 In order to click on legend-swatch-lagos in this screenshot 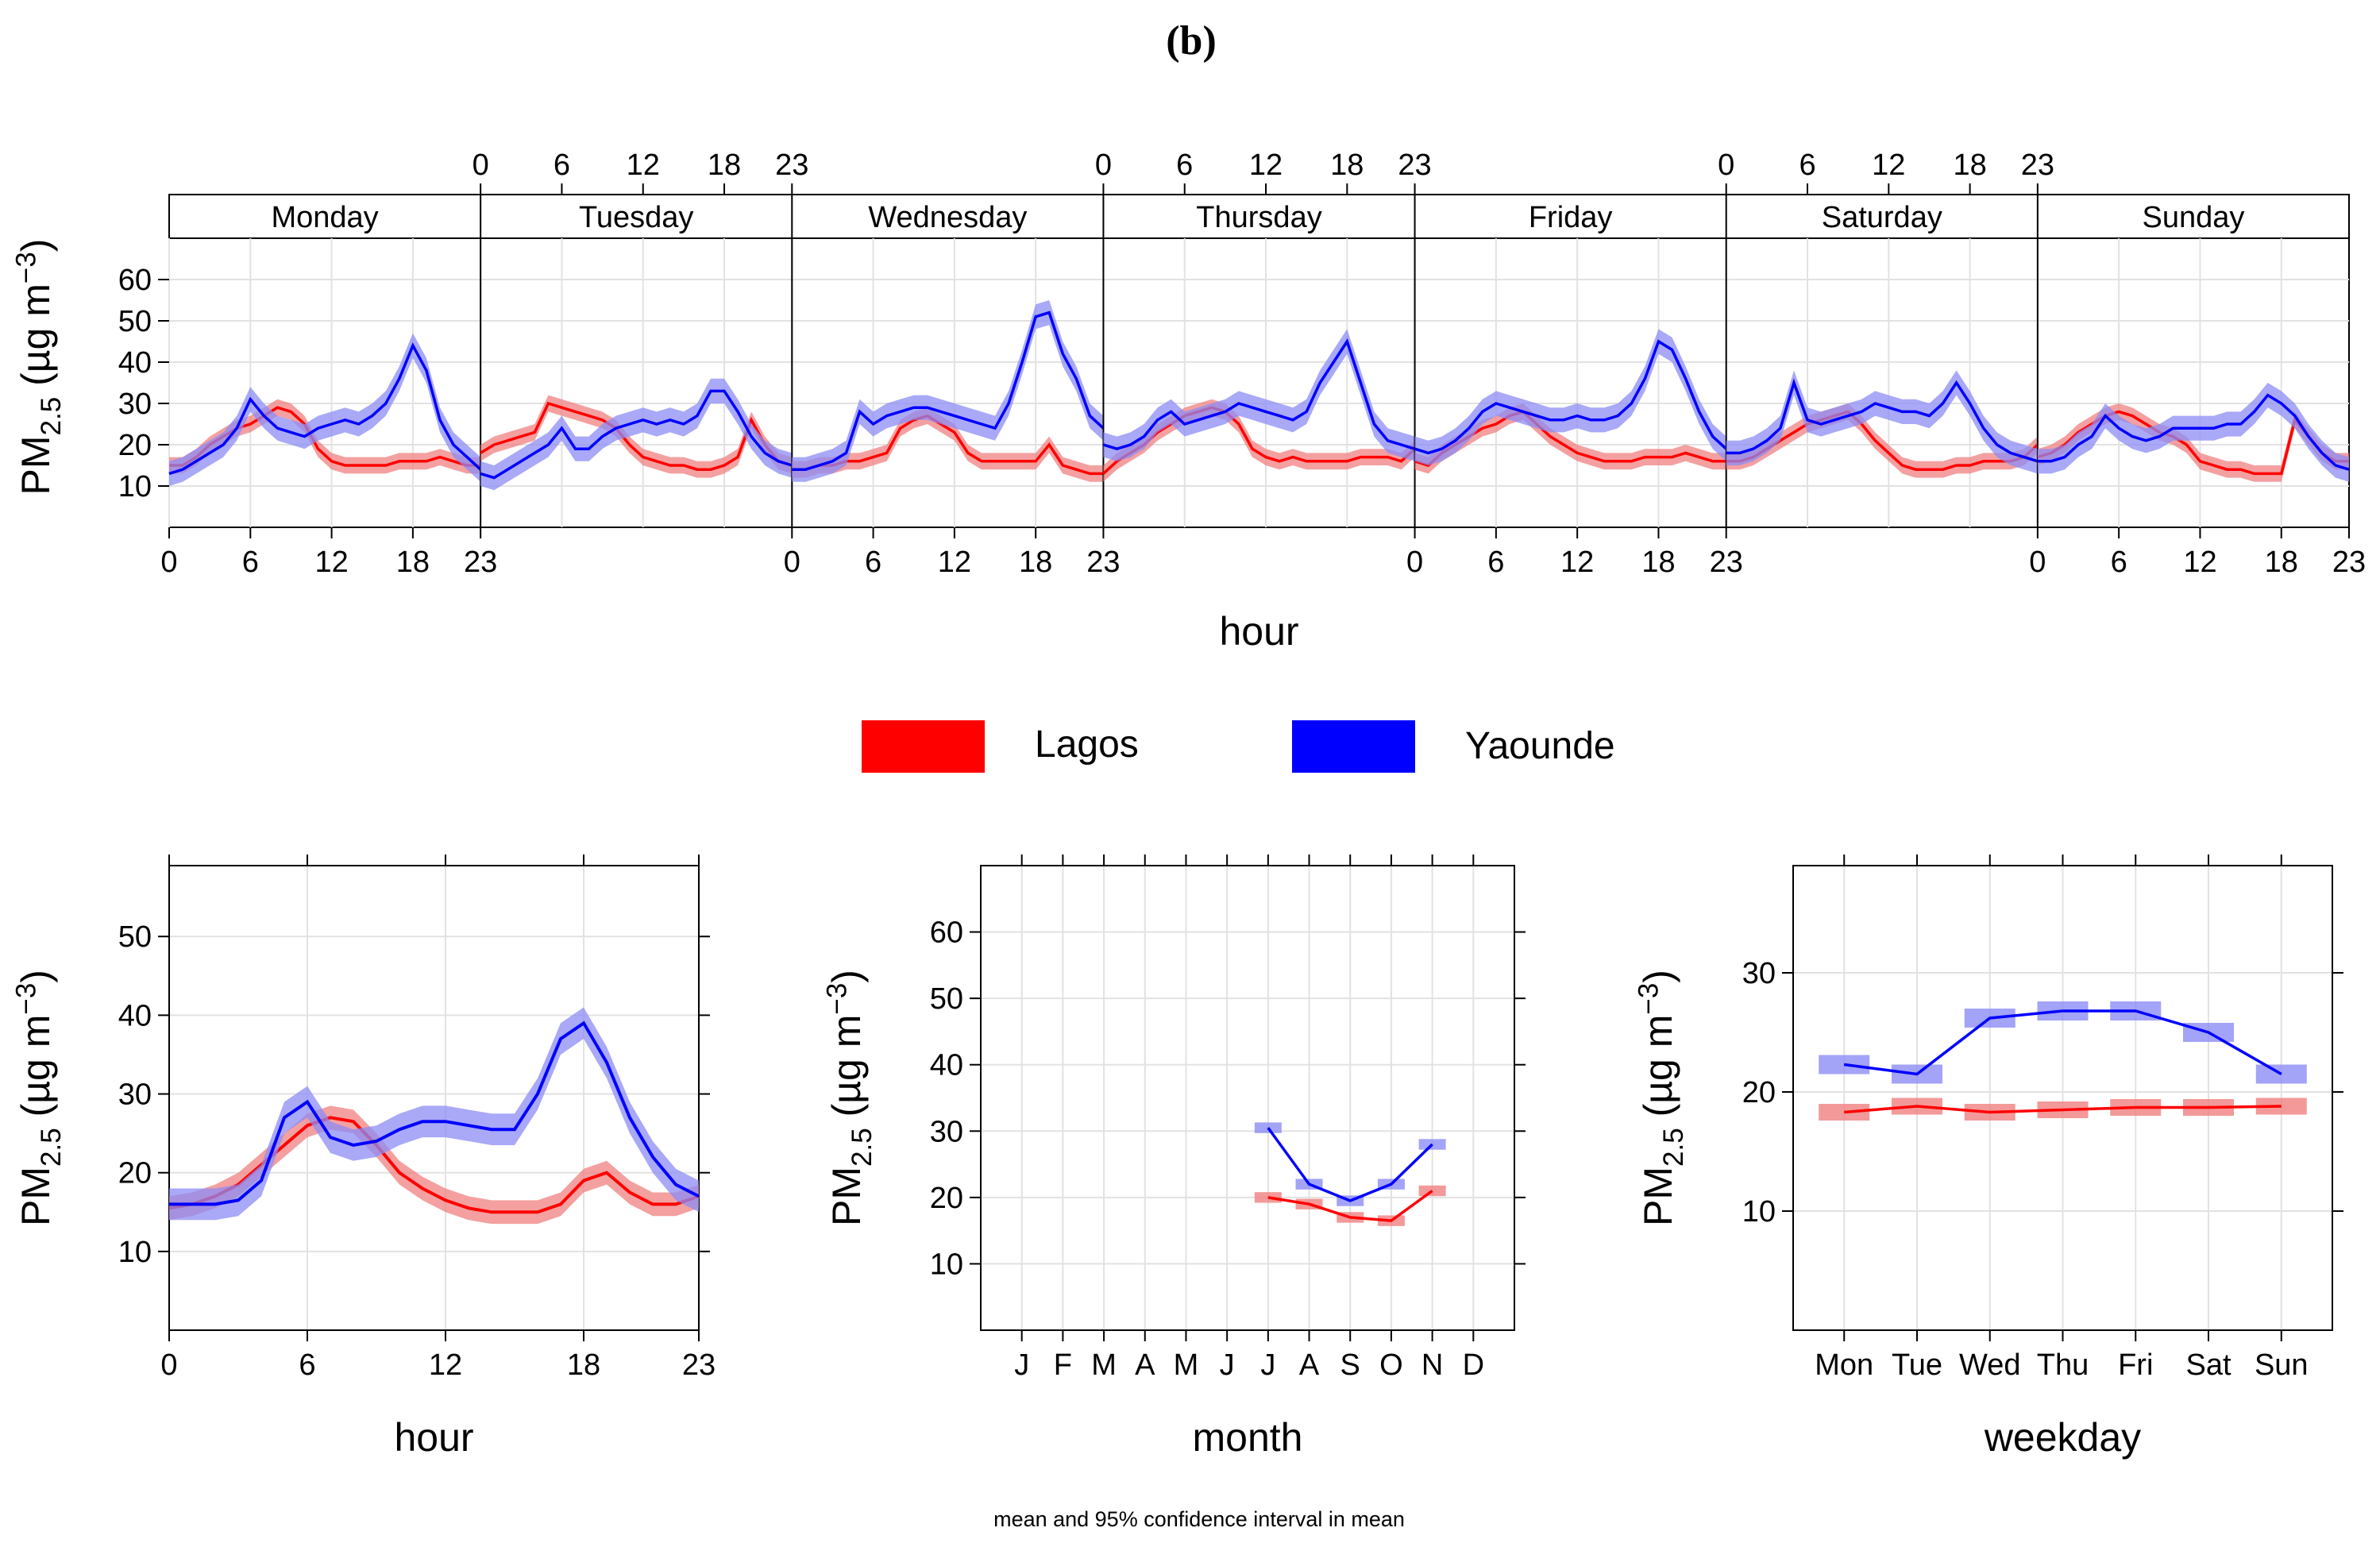, I will do `click(923, 746)`.